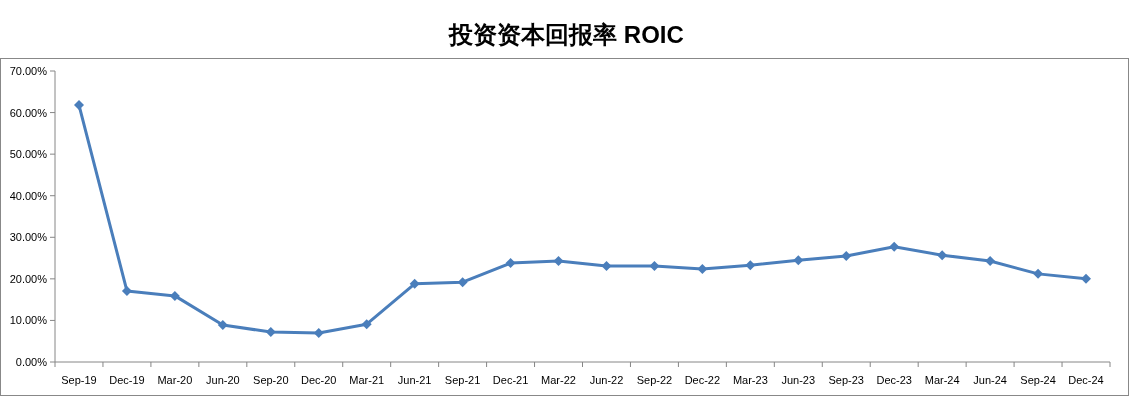 The image size is (1133, 401). I want to click on x-tick-label: Mar-22, so click(558, 380).